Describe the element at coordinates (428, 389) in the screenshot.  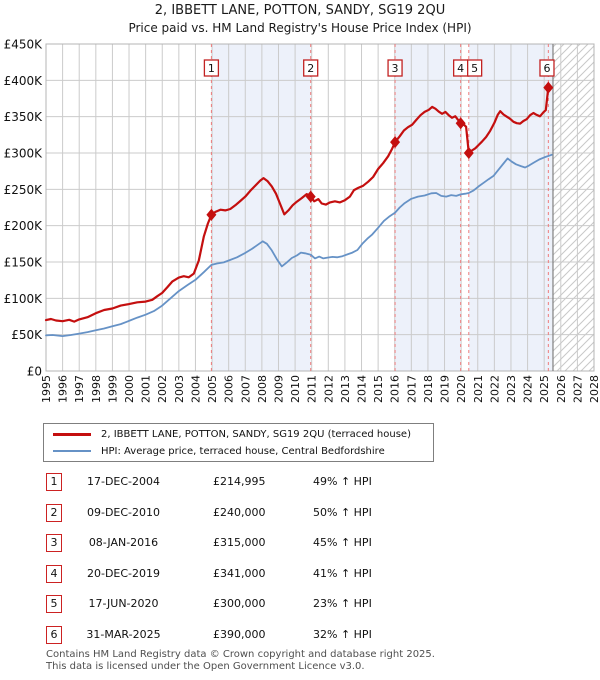
I see `x-tick-label: 2018` at that location.